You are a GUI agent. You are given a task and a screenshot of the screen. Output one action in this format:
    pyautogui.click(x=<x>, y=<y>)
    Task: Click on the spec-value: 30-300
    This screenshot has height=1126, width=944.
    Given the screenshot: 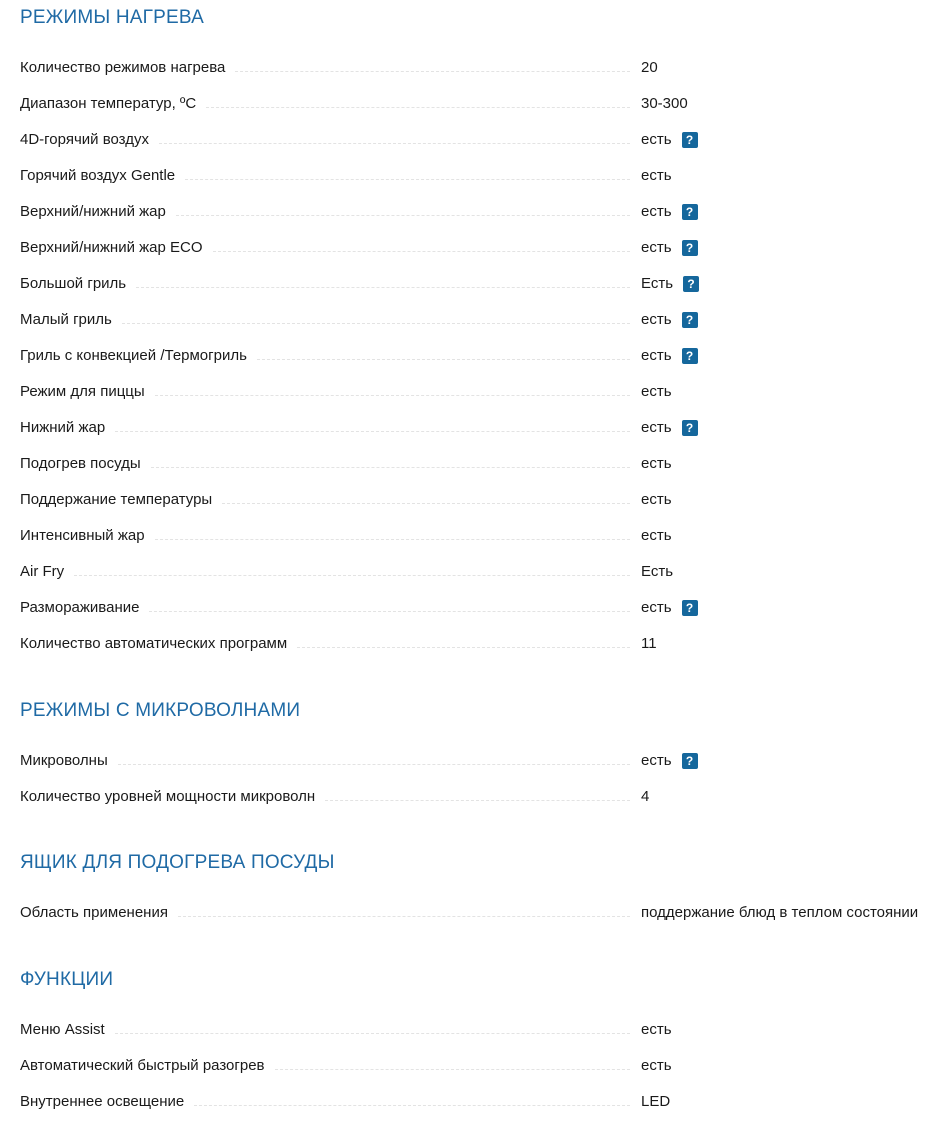 What is the action you would take?
    pyautogui.click(x=664, y=103)
    